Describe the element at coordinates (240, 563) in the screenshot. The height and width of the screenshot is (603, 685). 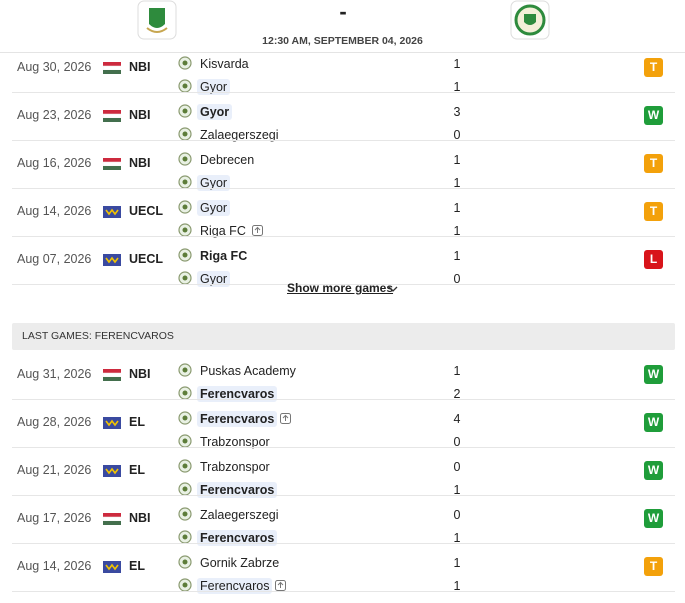
I see `team-name: Gornik Zabrze` at that location.